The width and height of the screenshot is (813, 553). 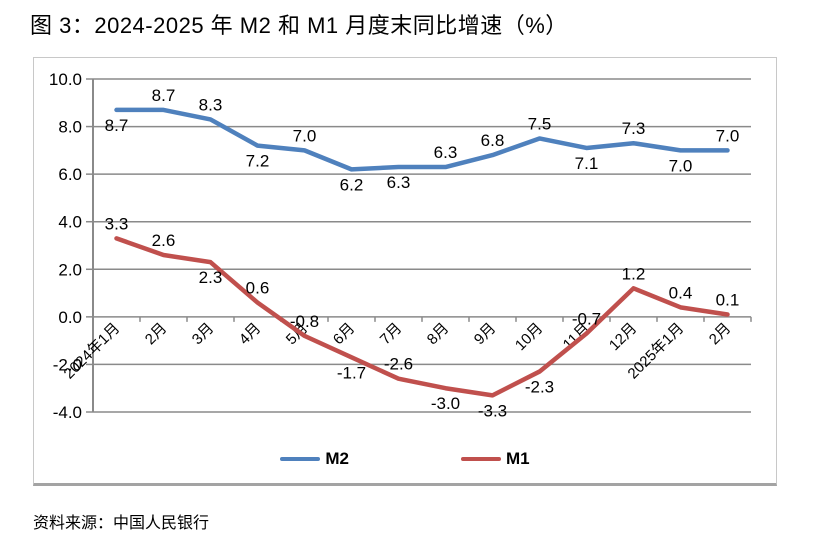 What do you see at coordinates (623, 337) in the screenshot?
I see `svg-text: 12月` at bounding box center [623, 337].